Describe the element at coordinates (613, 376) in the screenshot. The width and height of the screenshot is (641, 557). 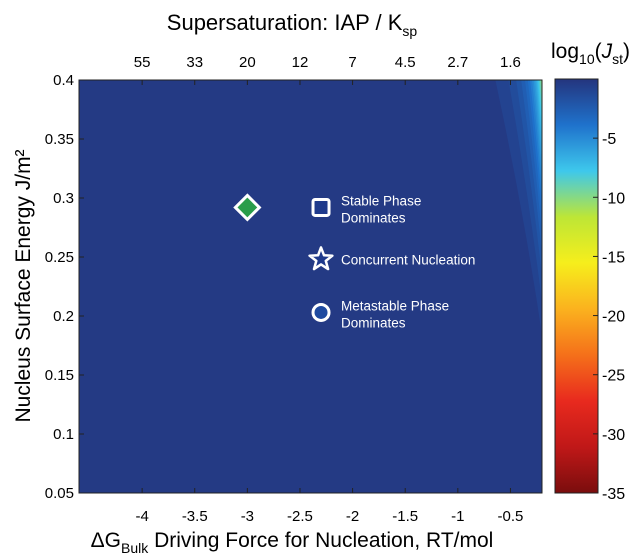
I see `colorbar-tick-label: -25` at that location.